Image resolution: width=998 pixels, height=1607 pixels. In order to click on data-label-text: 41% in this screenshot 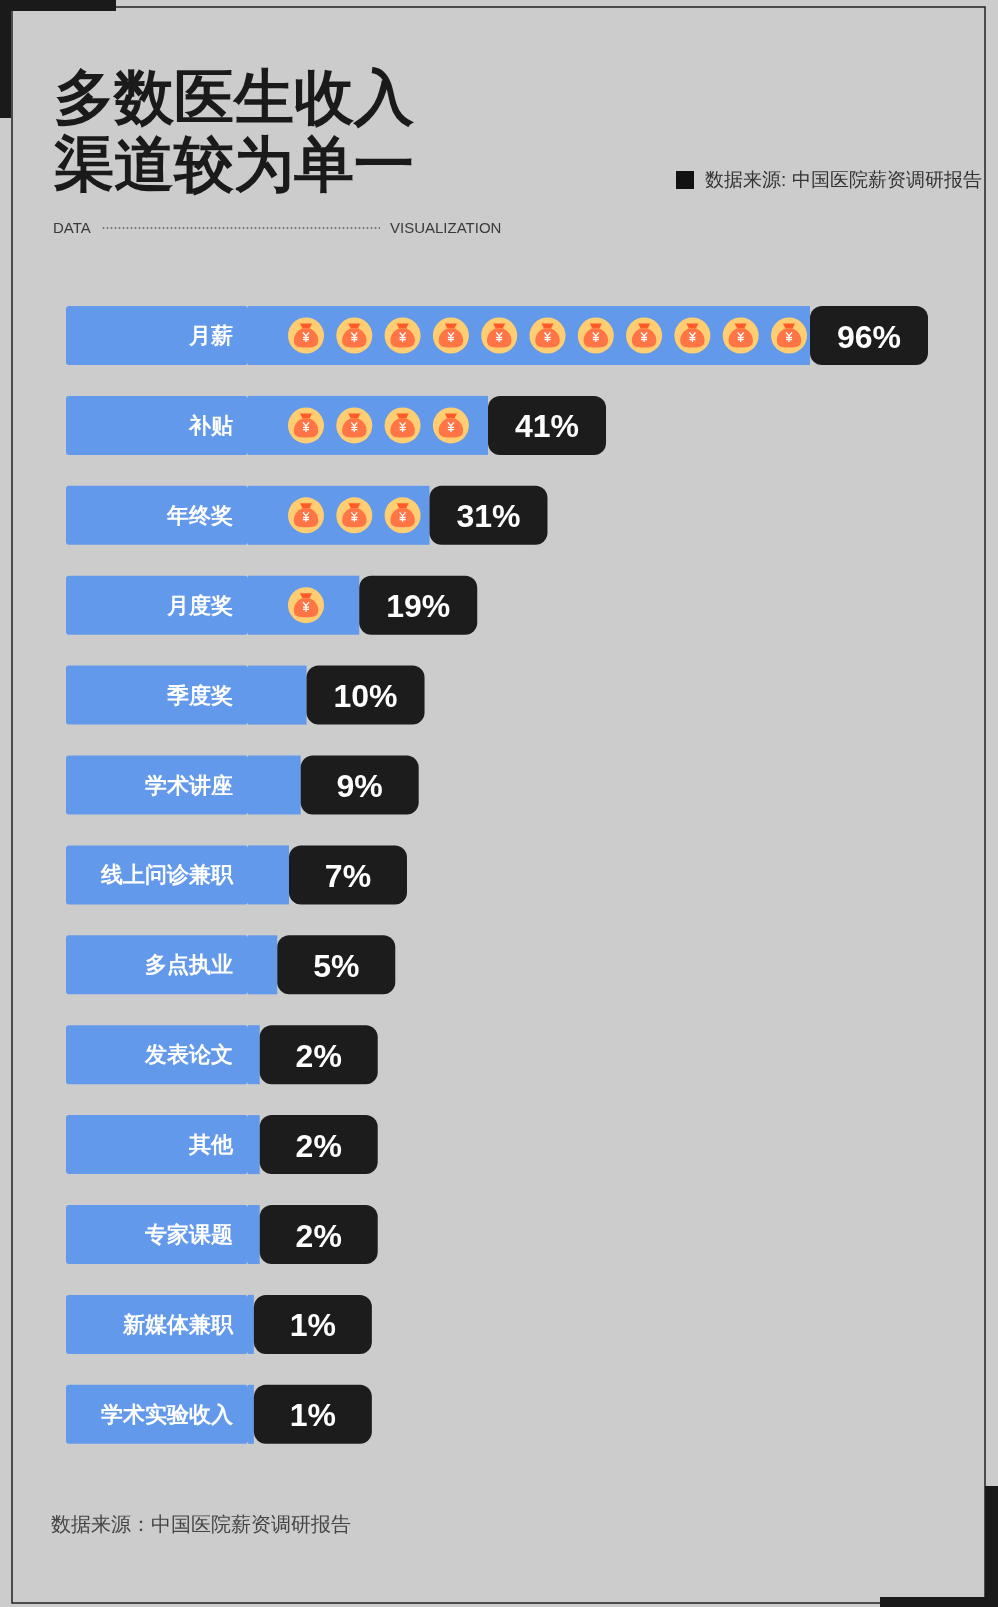, I will do `click(547, 426)`.